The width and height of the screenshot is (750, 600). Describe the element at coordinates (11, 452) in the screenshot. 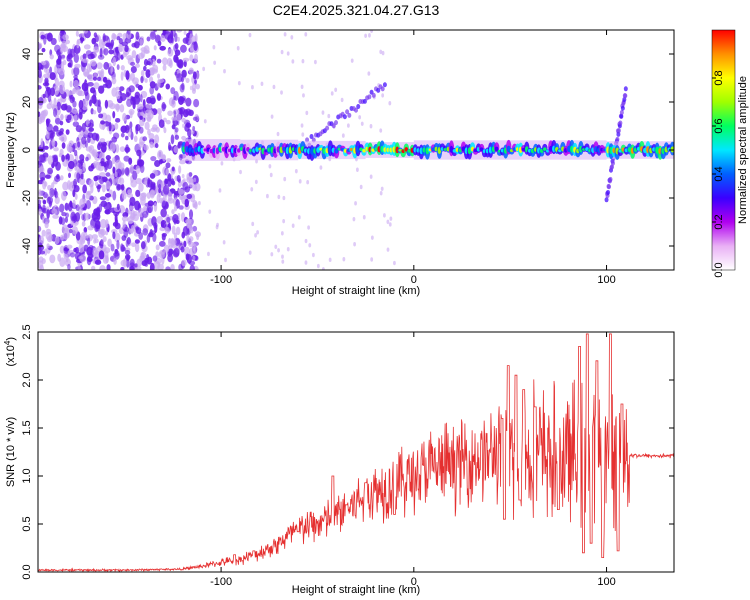

I see `snr-y-label: SNR (10 * v/v)` at that location.